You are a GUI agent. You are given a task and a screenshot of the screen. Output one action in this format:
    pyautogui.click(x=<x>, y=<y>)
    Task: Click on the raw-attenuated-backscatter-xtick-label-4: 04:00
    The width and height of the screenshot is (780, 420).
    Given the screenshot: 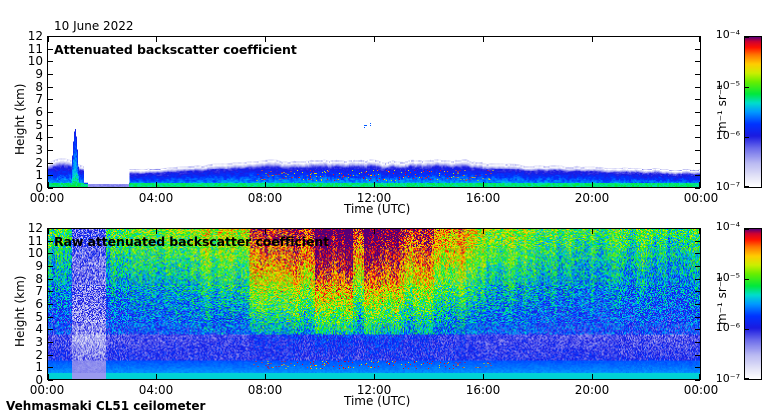 What is the action you would take?
    pyautogui.click(x=156, y=390)
    